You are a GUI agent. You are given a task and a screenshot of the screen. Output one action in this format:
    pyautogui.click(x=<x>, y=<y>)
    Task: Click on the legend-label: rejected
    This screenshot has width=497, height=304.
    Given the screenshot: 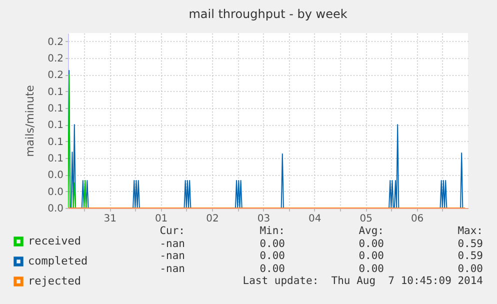 What is the action you would take?
    pyautogui.click(x=54, y=281)
    